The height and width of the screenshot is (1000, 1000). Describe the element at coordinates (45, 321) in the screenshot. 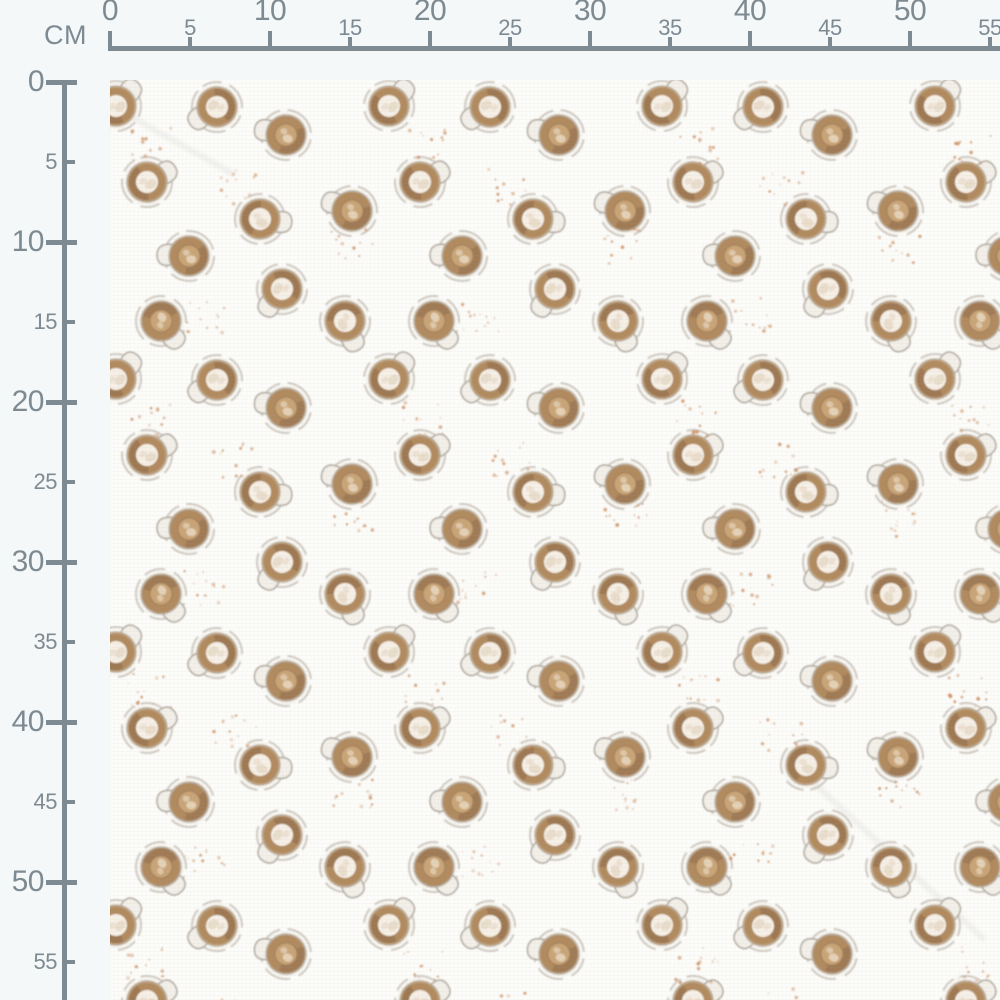

I see `ruler-label: 15` at that location.